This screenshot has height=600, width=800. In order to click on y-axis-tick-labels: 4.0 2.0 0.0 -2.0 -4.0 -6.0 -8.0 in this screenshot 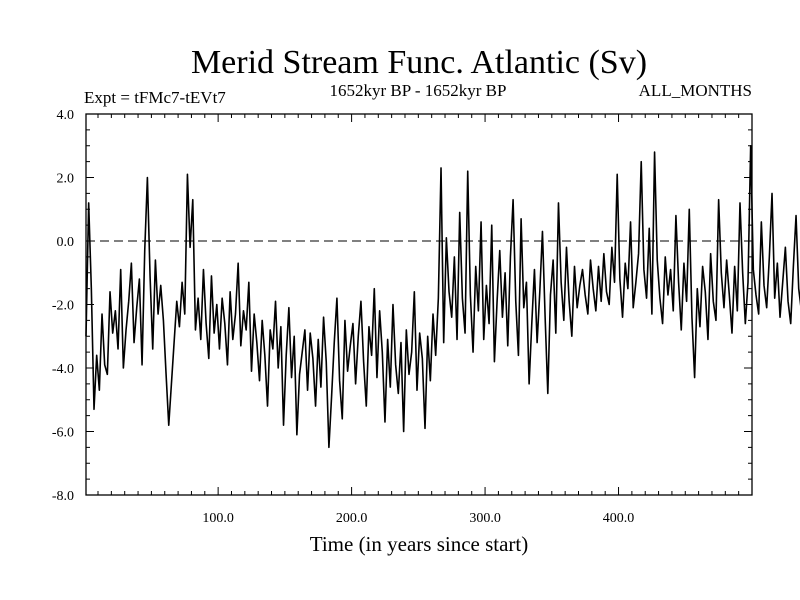, I will do `click(63, 306)`.